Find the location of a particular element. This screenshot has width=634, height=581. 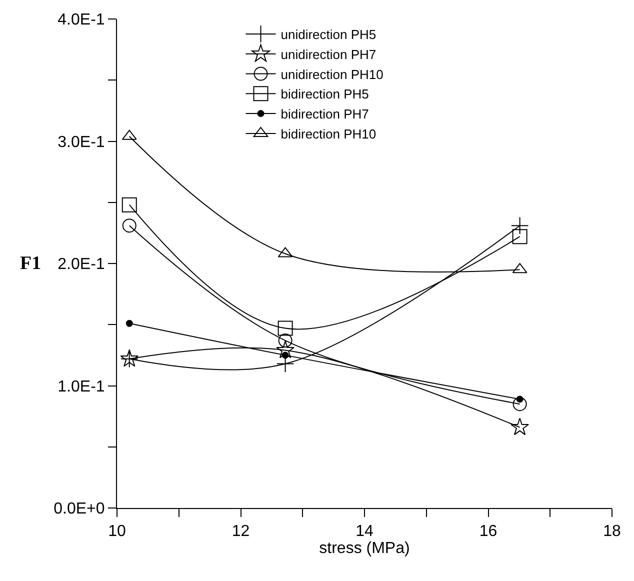

x-tick-label: 18 is located at coordinates (612, 531).